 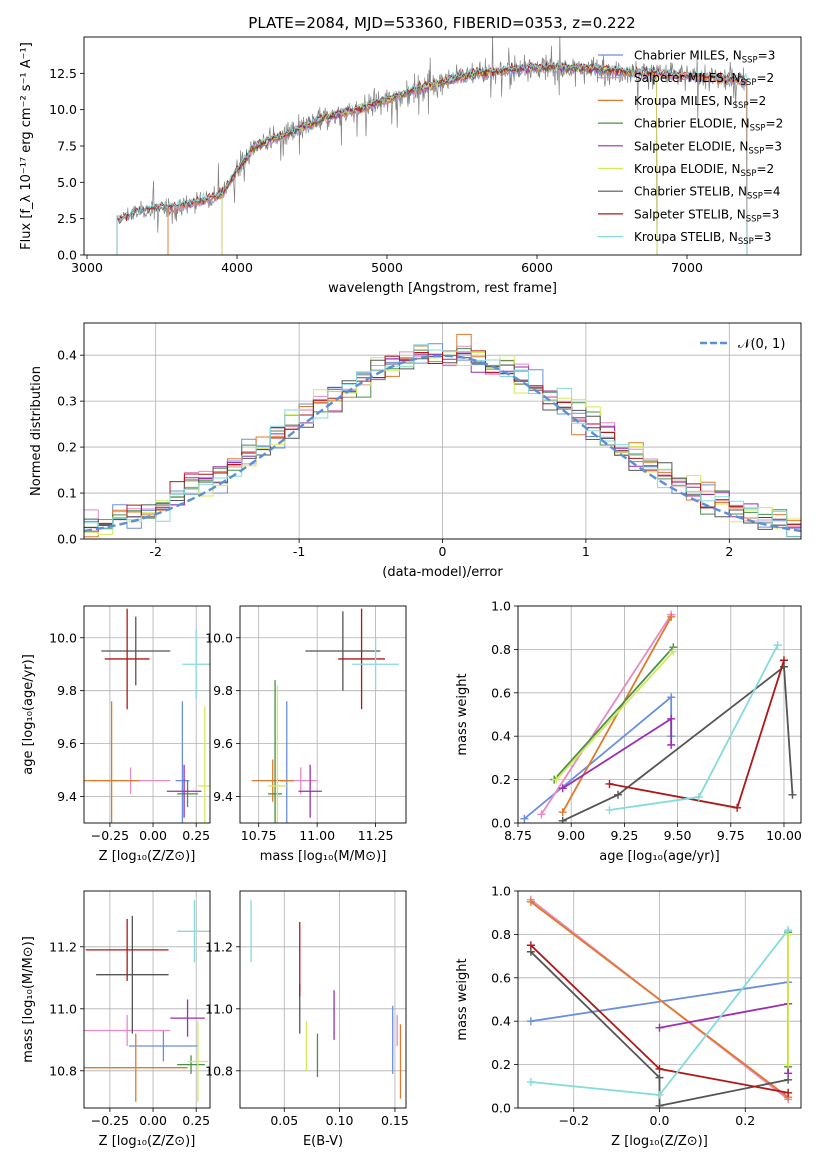 What do you see at coordinates (219, 637) in the screenshot?
I see `y-tick-label: 10.0` at bounding box center [219, 637].